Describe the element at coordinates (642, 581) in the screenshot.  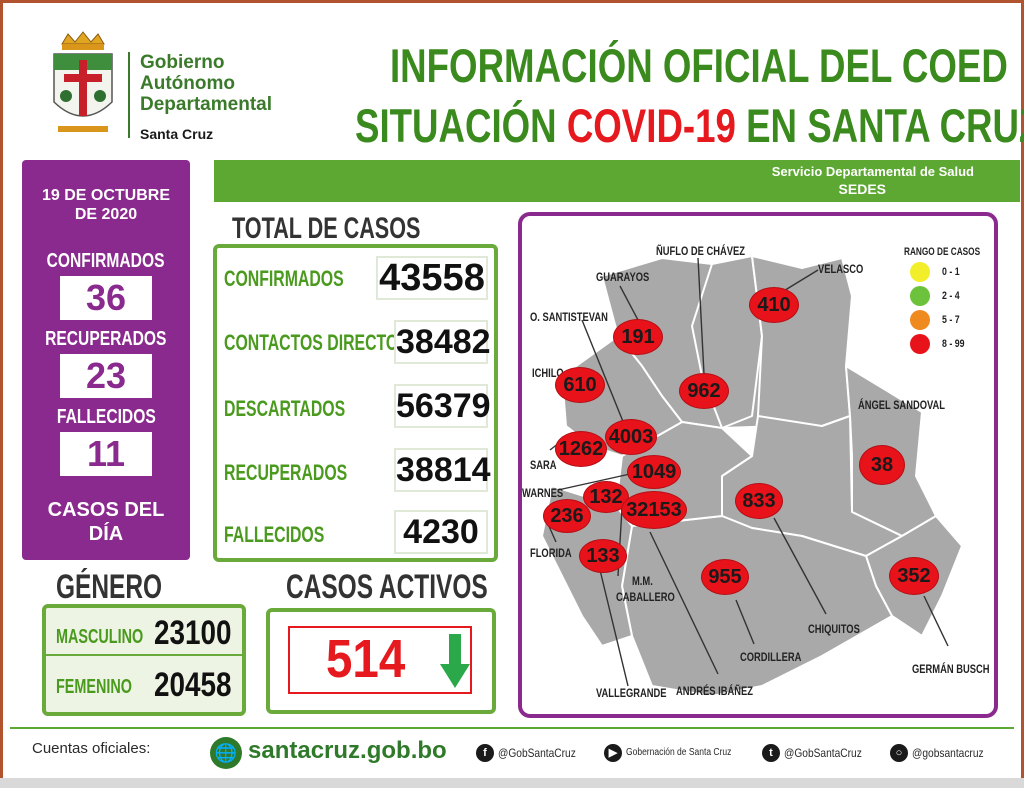
I see `province-label-caballero-1: M.M.` at that location.